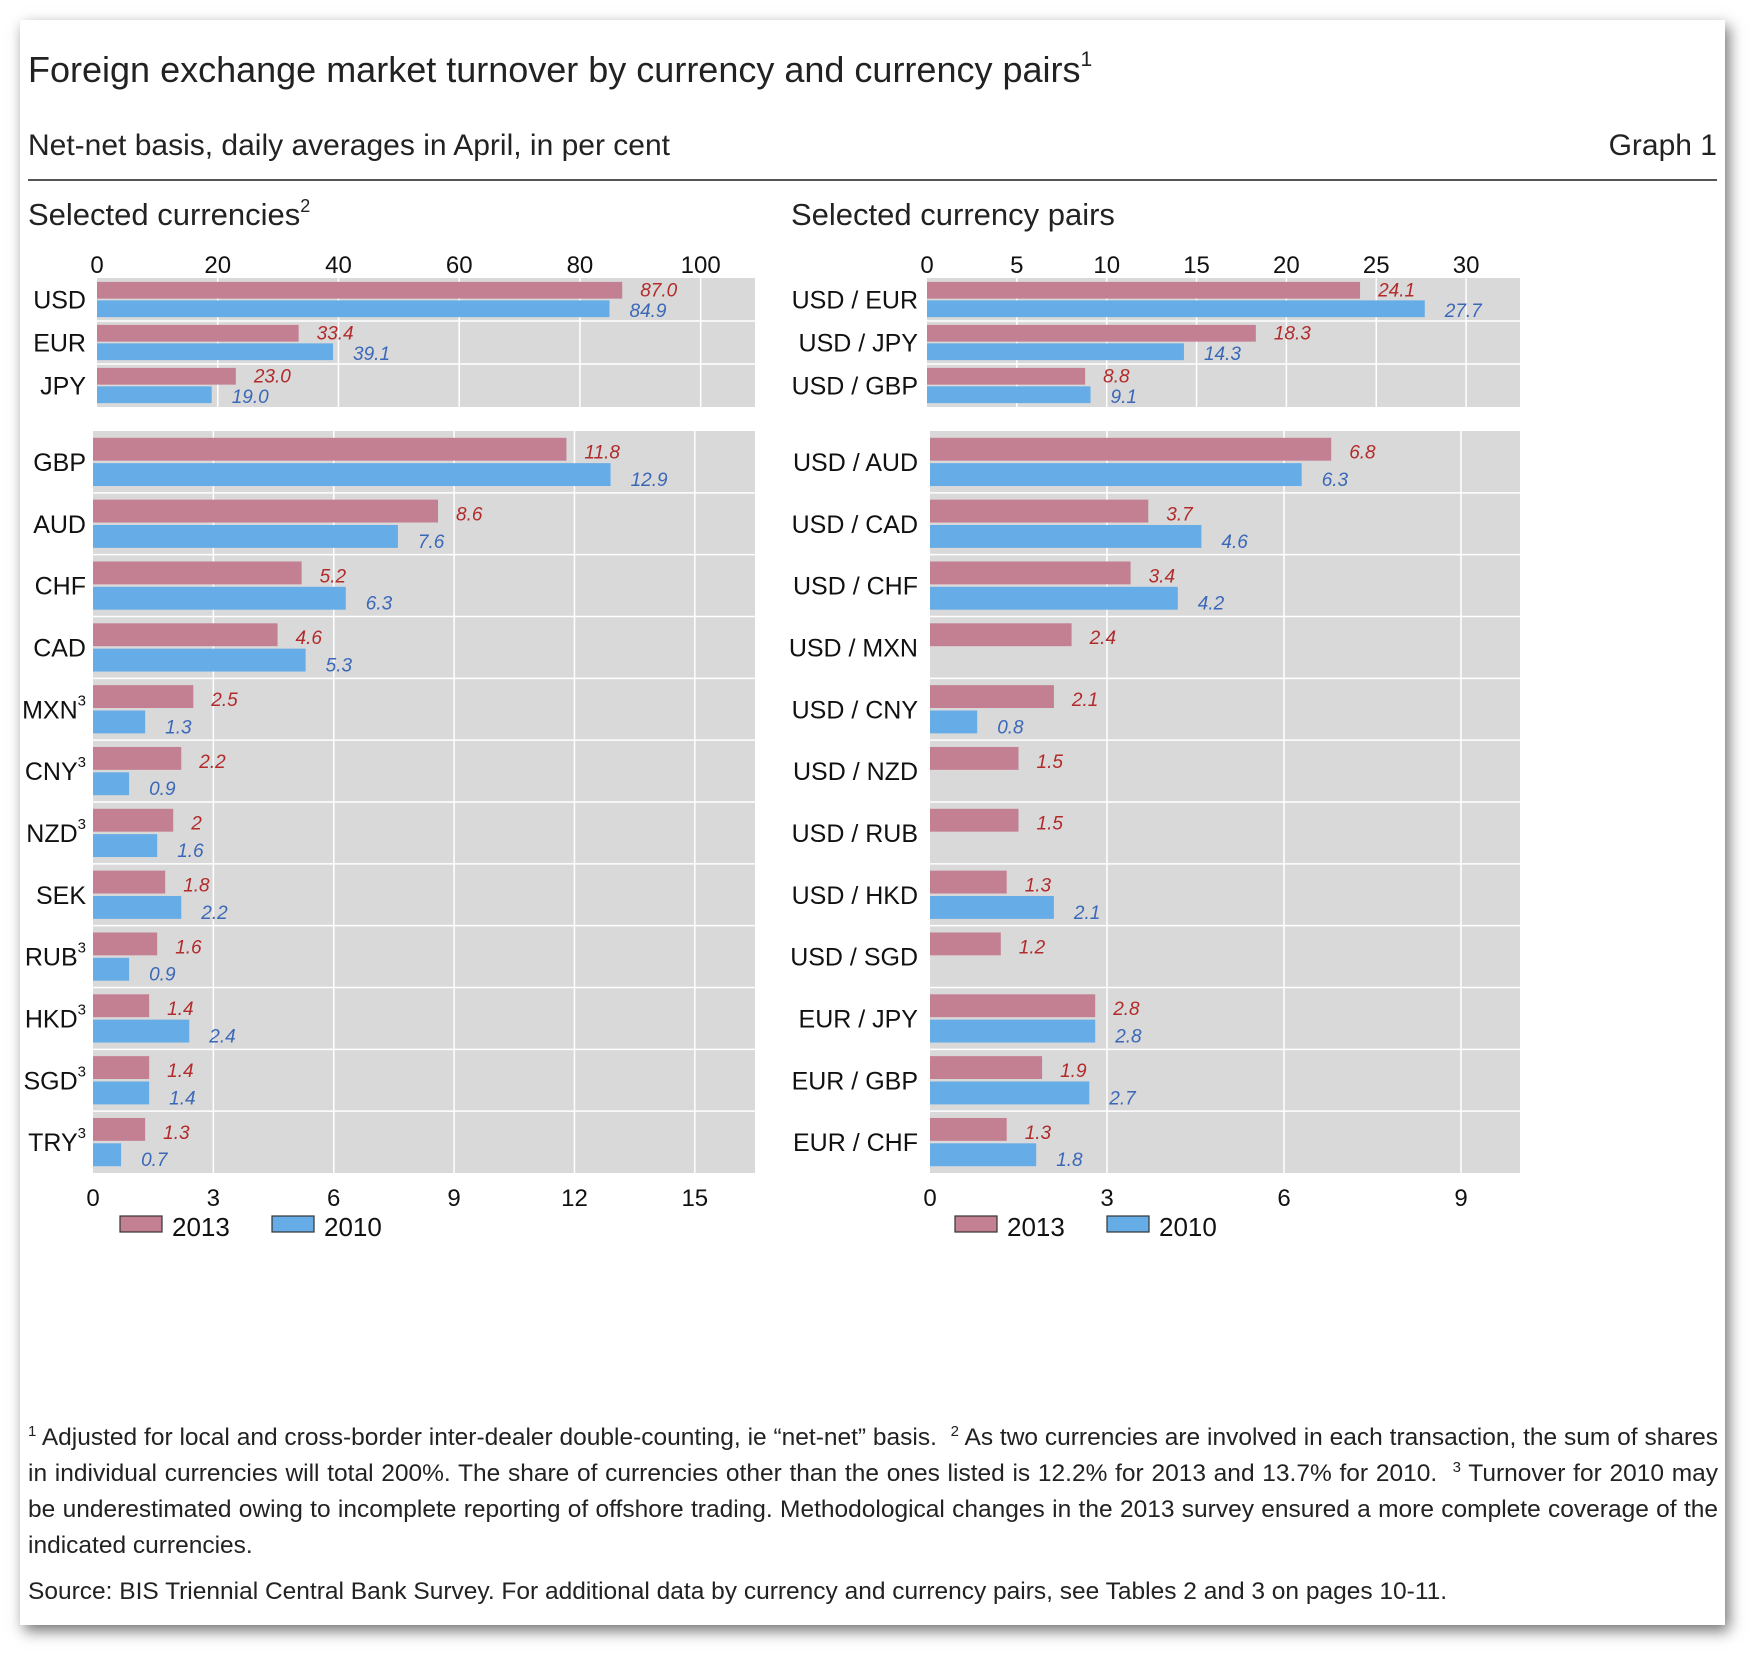 The width and height of the screenshot is (1764, 1671). What do you see at coordinates (201, 1227) in the screenshot?
I see `legend-label-2013: 2013` at bounding box center [201, 1227].